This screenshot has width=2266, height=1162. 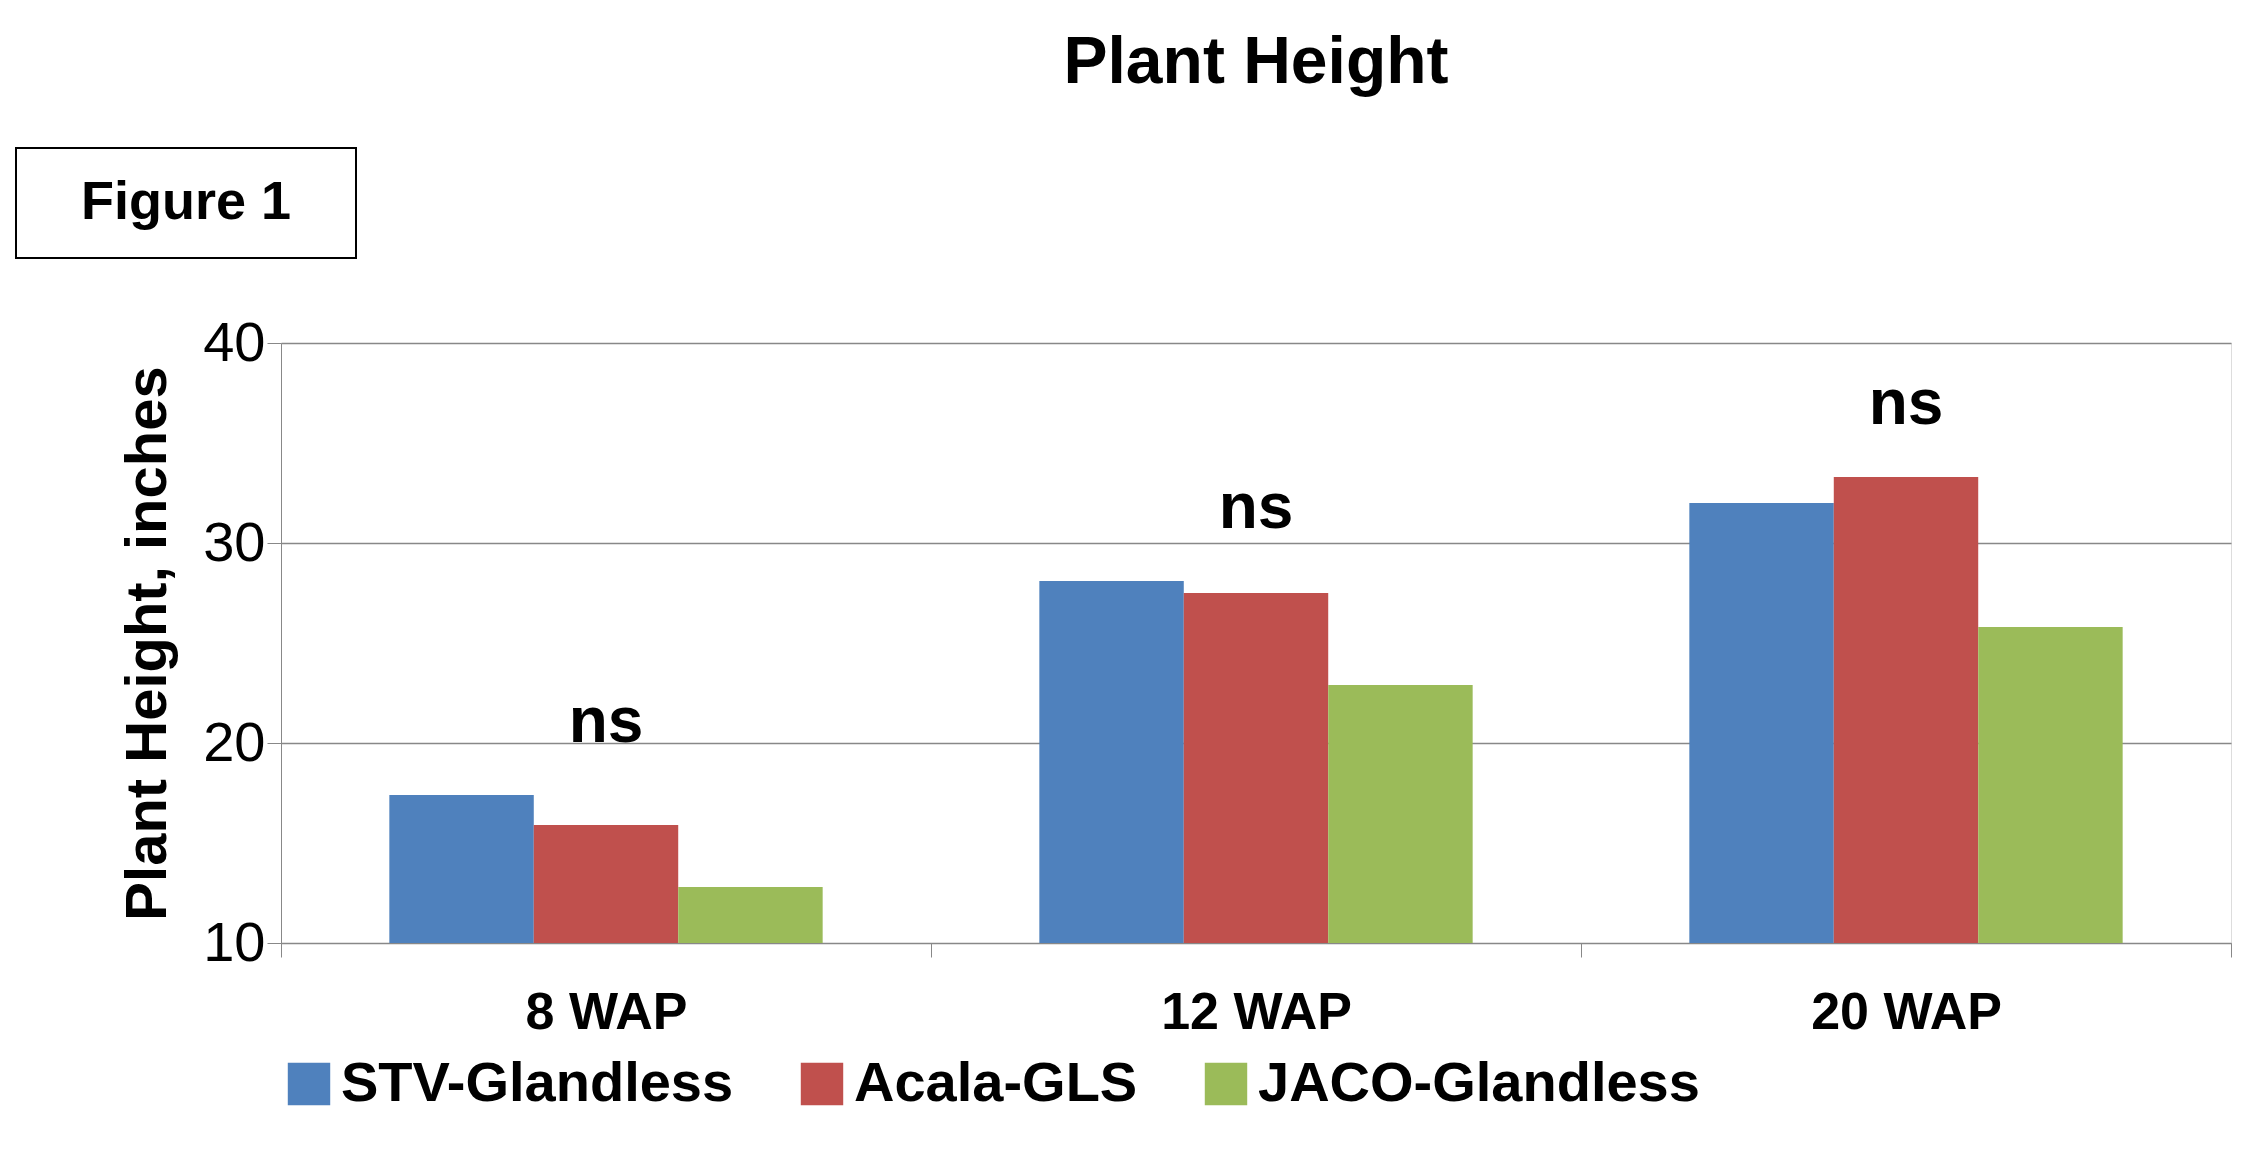 What do you see at coordinates (1479, 1081) in the screenshot?
I see `legend-label: JACO-Glandless` at bounding box center [1479, 1081].